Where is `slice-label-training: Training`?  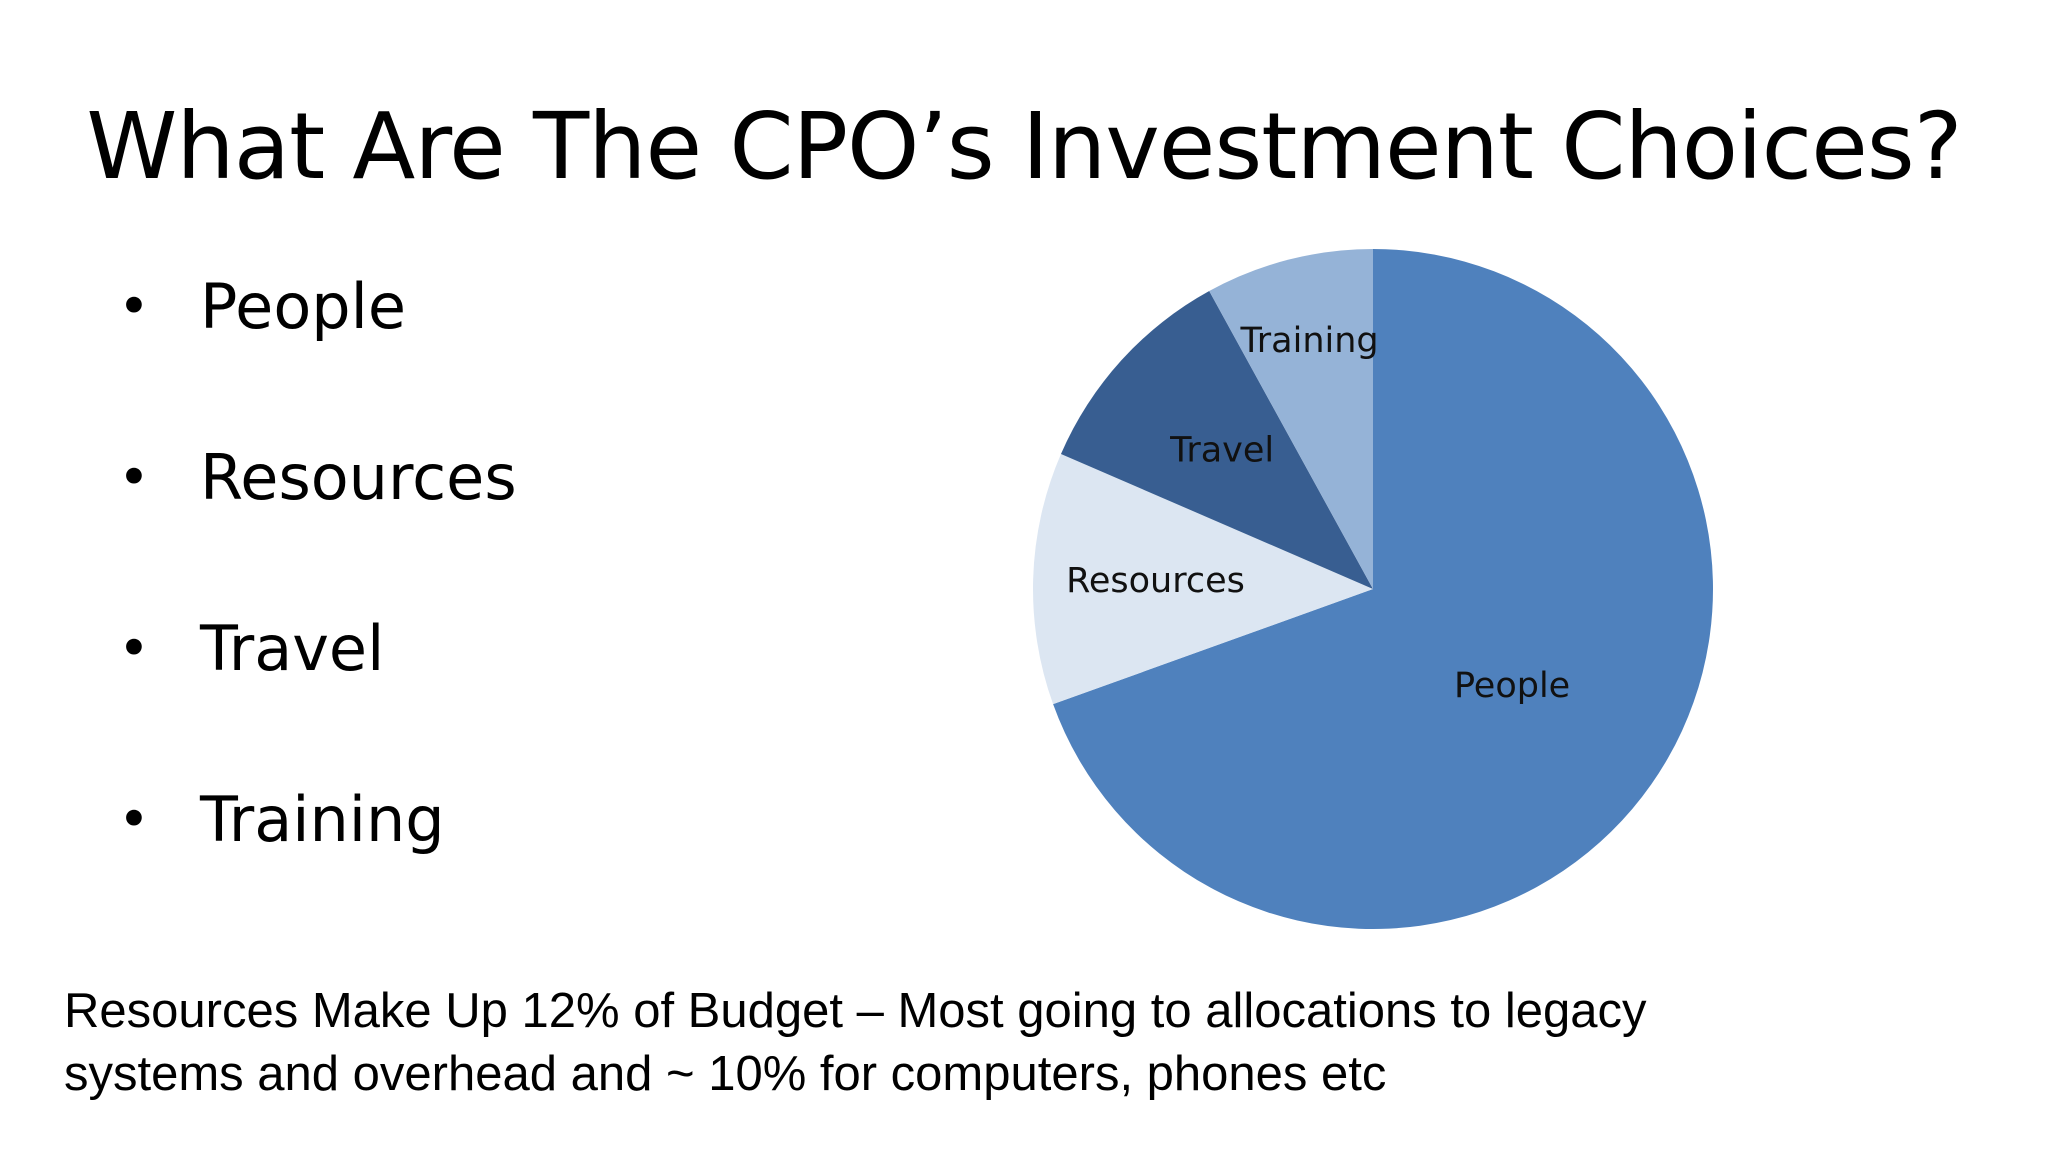
slice-label-training: Training is located at coordinates (1309, 341).